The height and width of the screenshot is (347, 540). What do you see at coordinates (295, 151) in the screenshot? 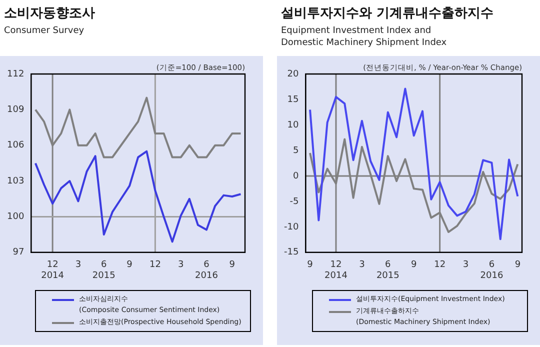
I see `y-tick-label: 5` at bounding box center [295, 151].